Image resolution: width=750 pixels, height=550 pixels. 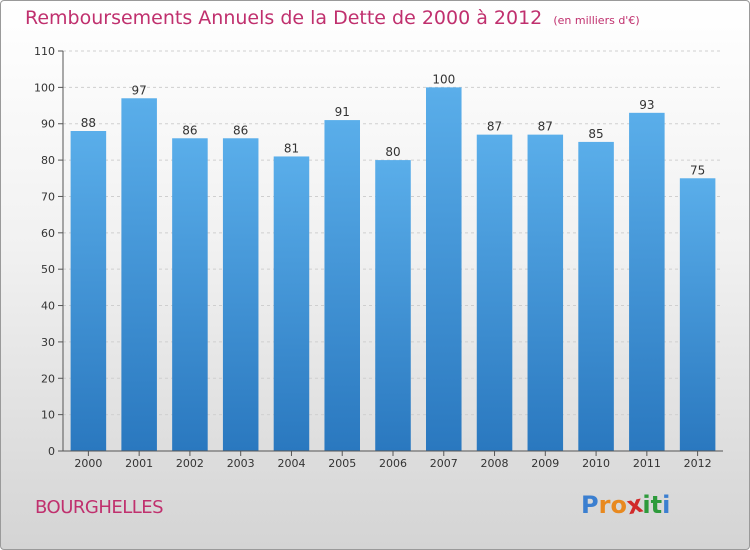 I want to click on logo-letter: P, so click(x=590, y=505).